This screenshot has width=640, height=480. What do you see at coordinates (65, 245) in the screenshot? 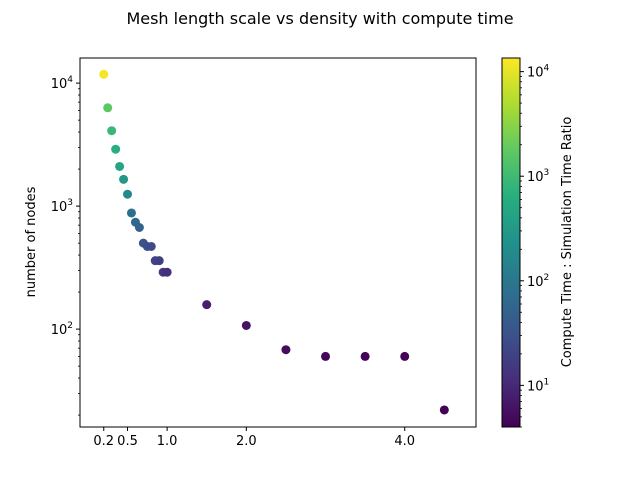
I see `y-axis: 10² 10³ 10⁴` at bounding box center [65, 245].